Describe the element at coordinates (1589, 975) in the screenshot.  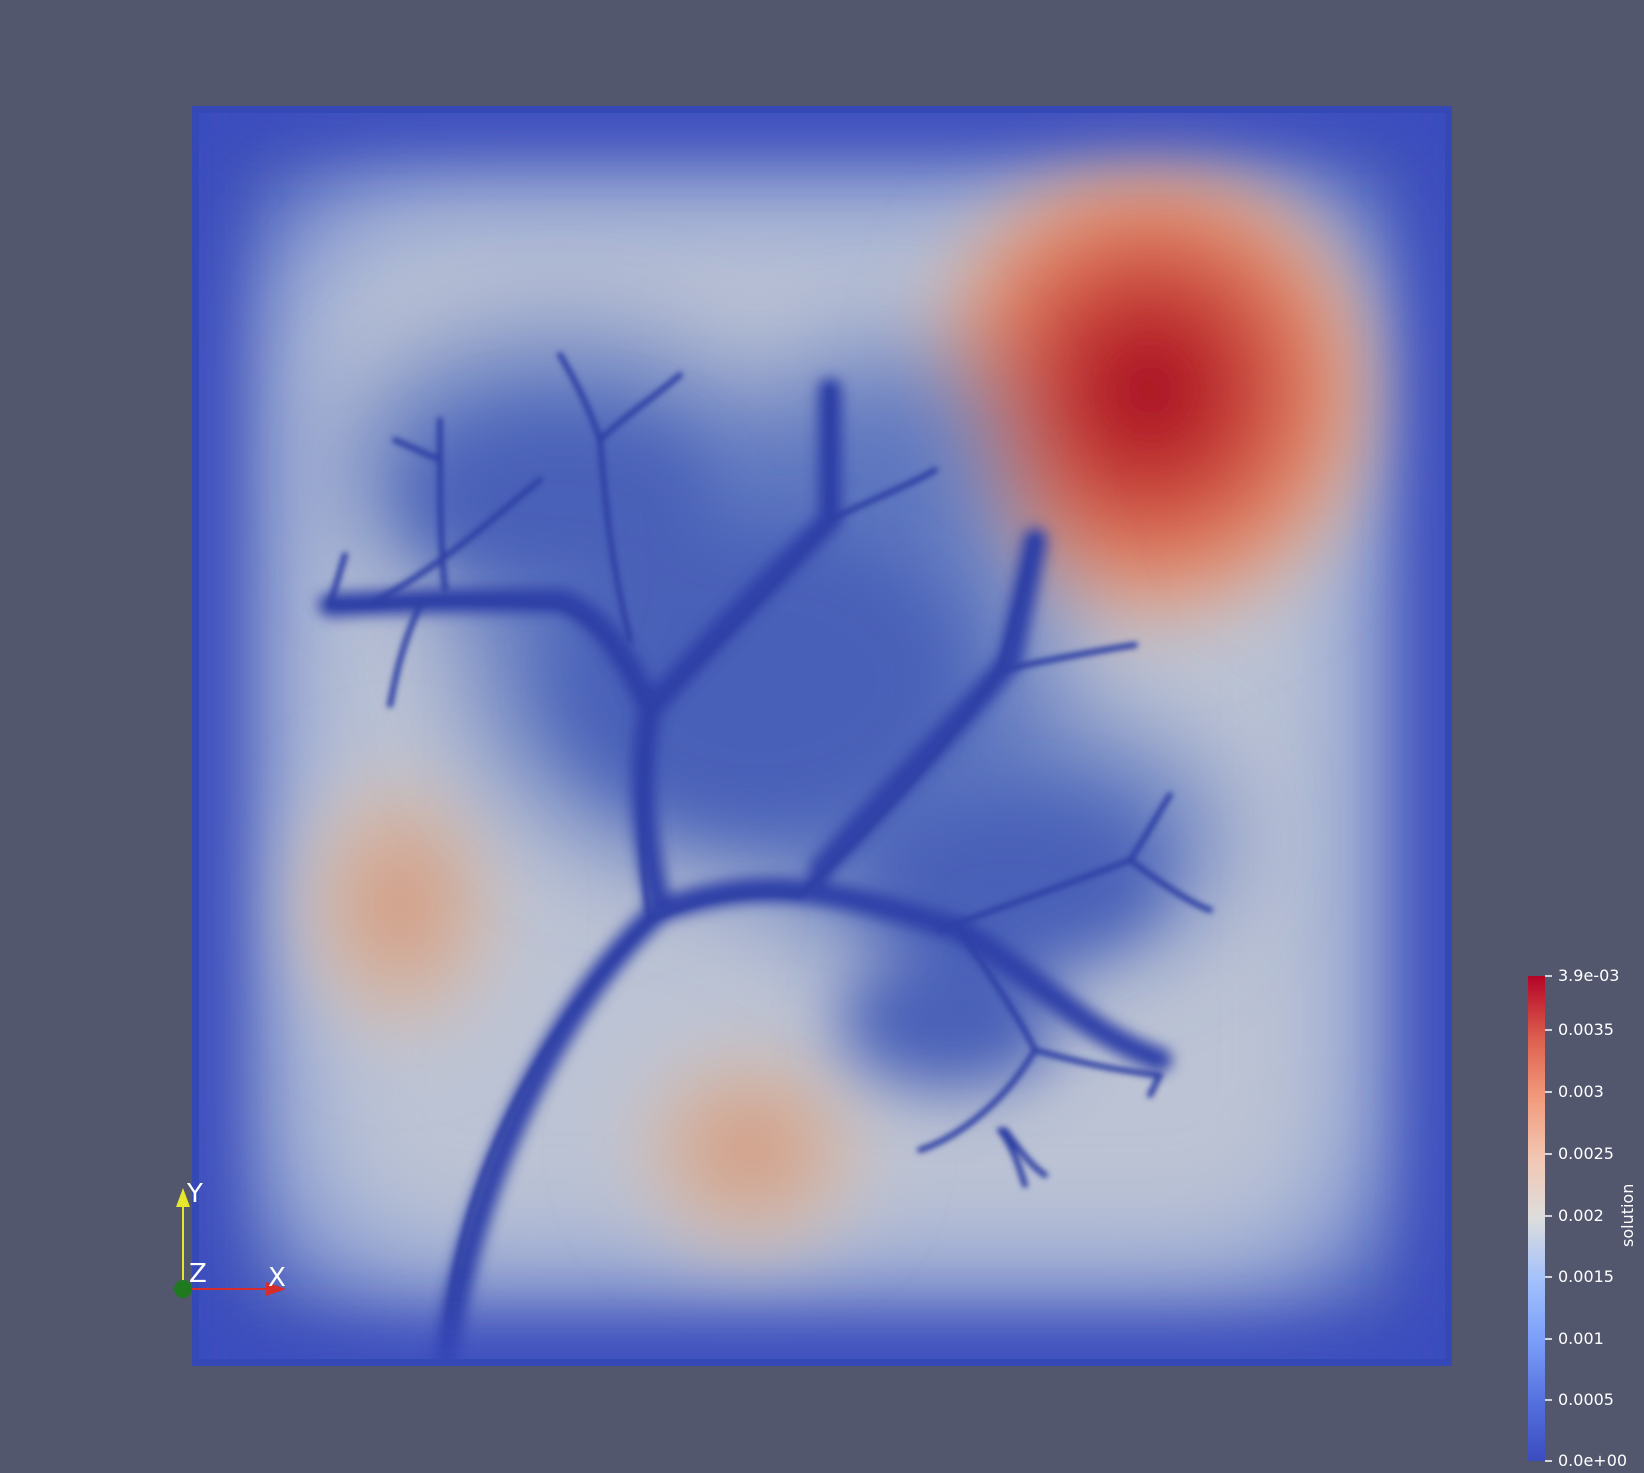
I see `color-legend-max-label: 3.9e-03` at that location.